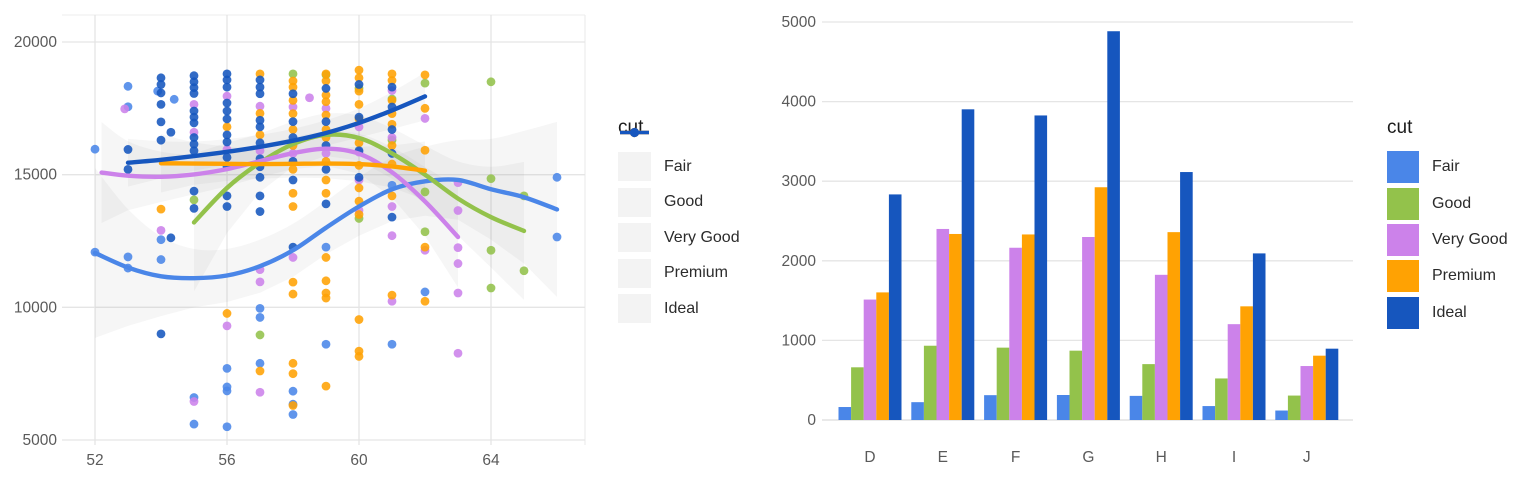 The height and width of the screenshot is (480, 1536). What do you see at coordinates (1063, 407) in the screenshot?
I see `bar-G-fair` at bounding box center [1063, 407].